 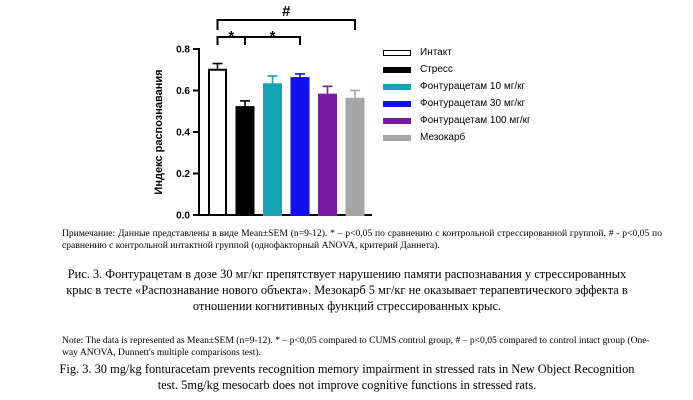 What do you see at coordinates (436, 69) in the screenshot?
I see `legend-label: Стресс` at bounding box center [436, 69].